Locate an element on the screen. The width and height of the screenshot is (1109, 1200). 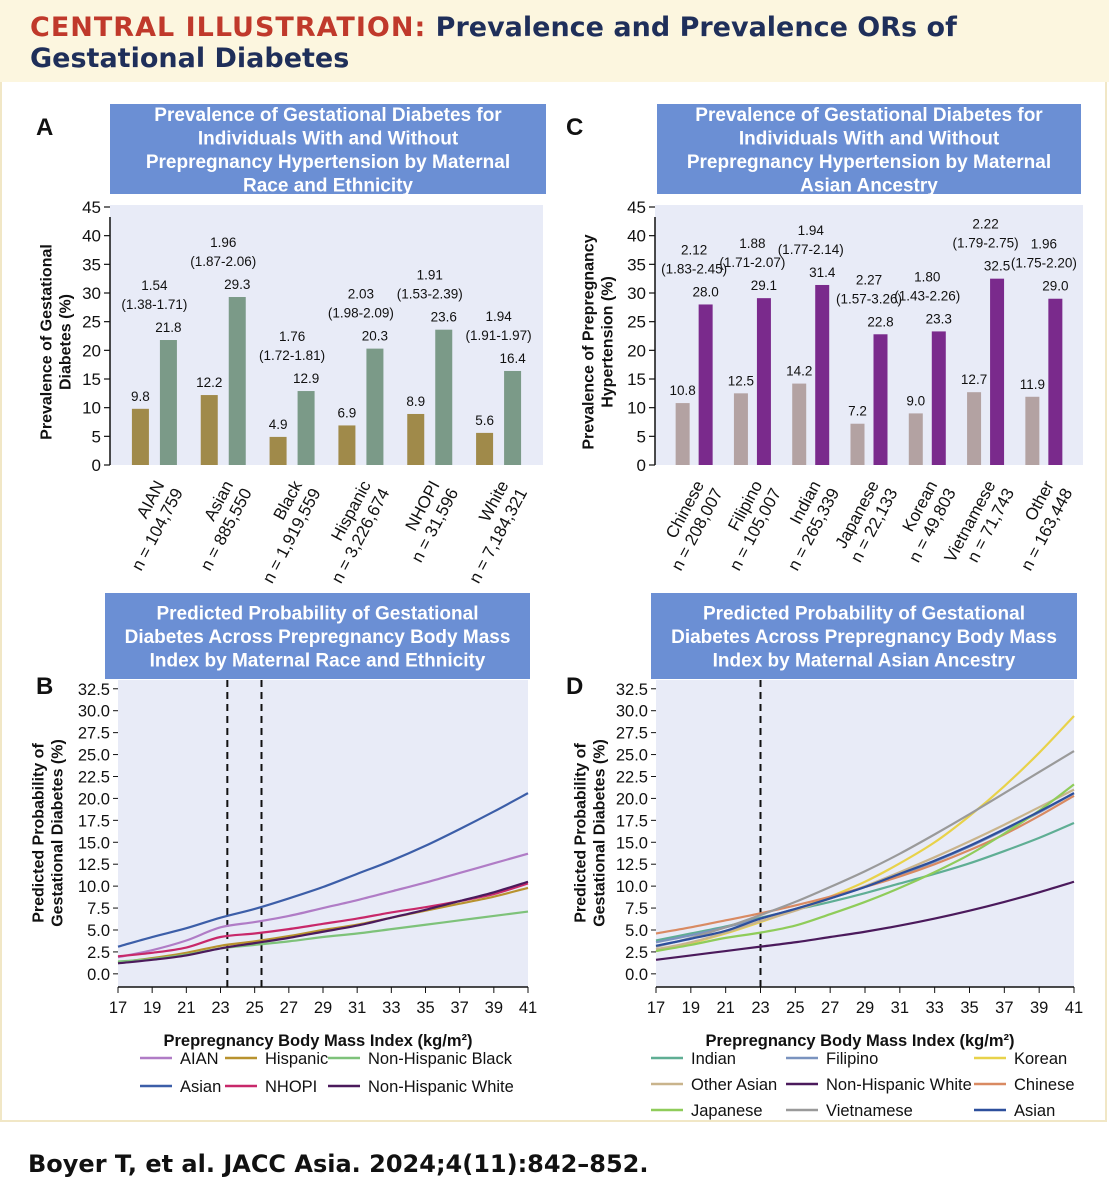
panel-d-x-tick-label: 27 is located at coordinates (830, 1008).